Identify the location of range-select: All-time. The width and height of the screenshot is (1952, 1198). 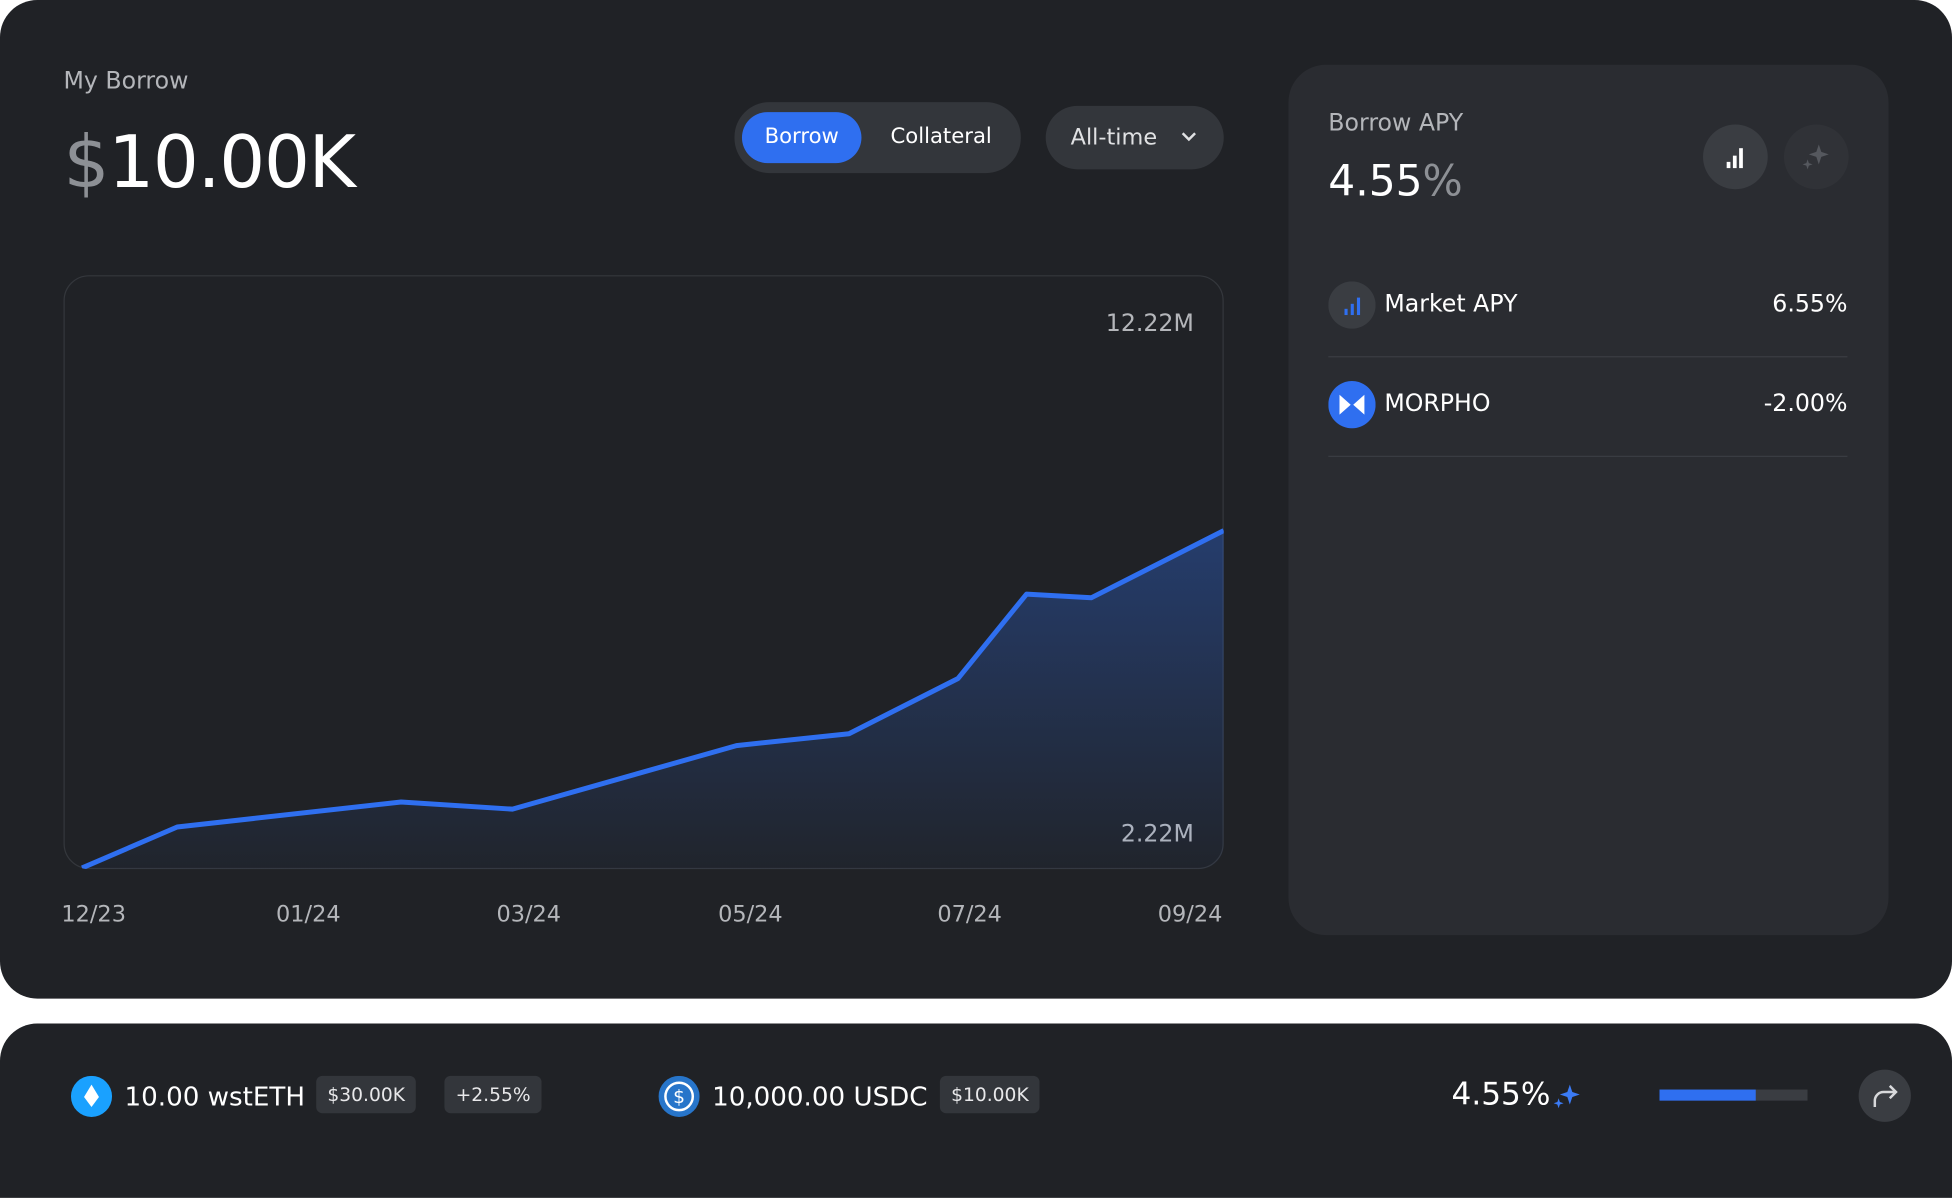
(1134, 137).